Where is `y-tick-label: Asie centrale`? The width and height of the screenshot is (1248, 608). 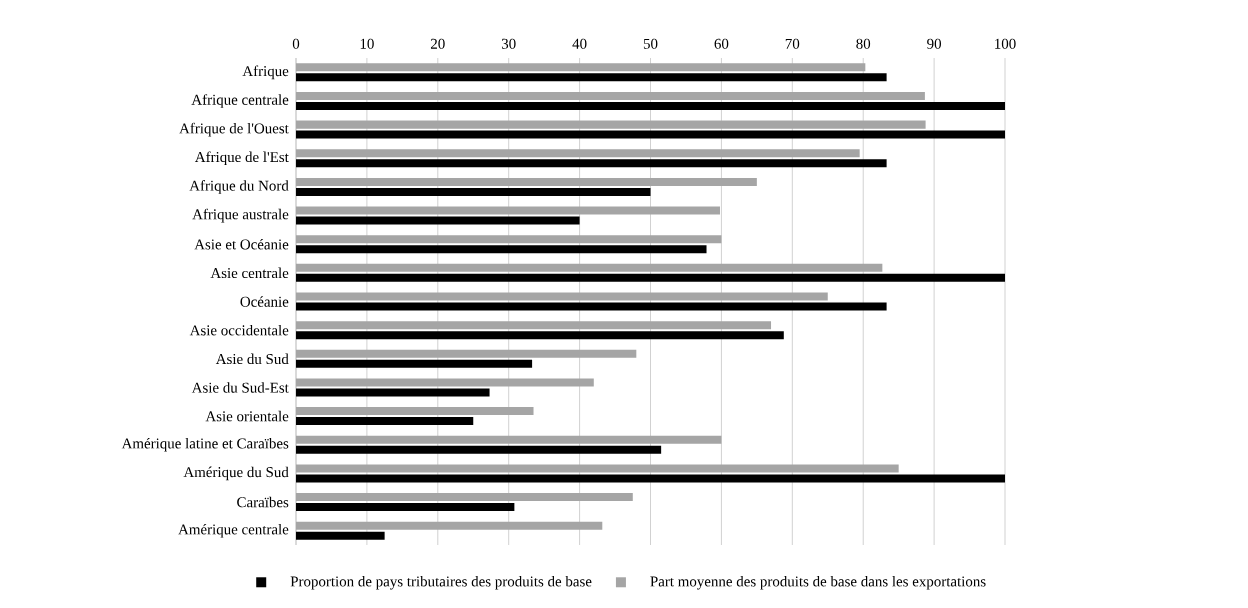
y-tick-label: Asie centrale is located at coordinates (249, 273).